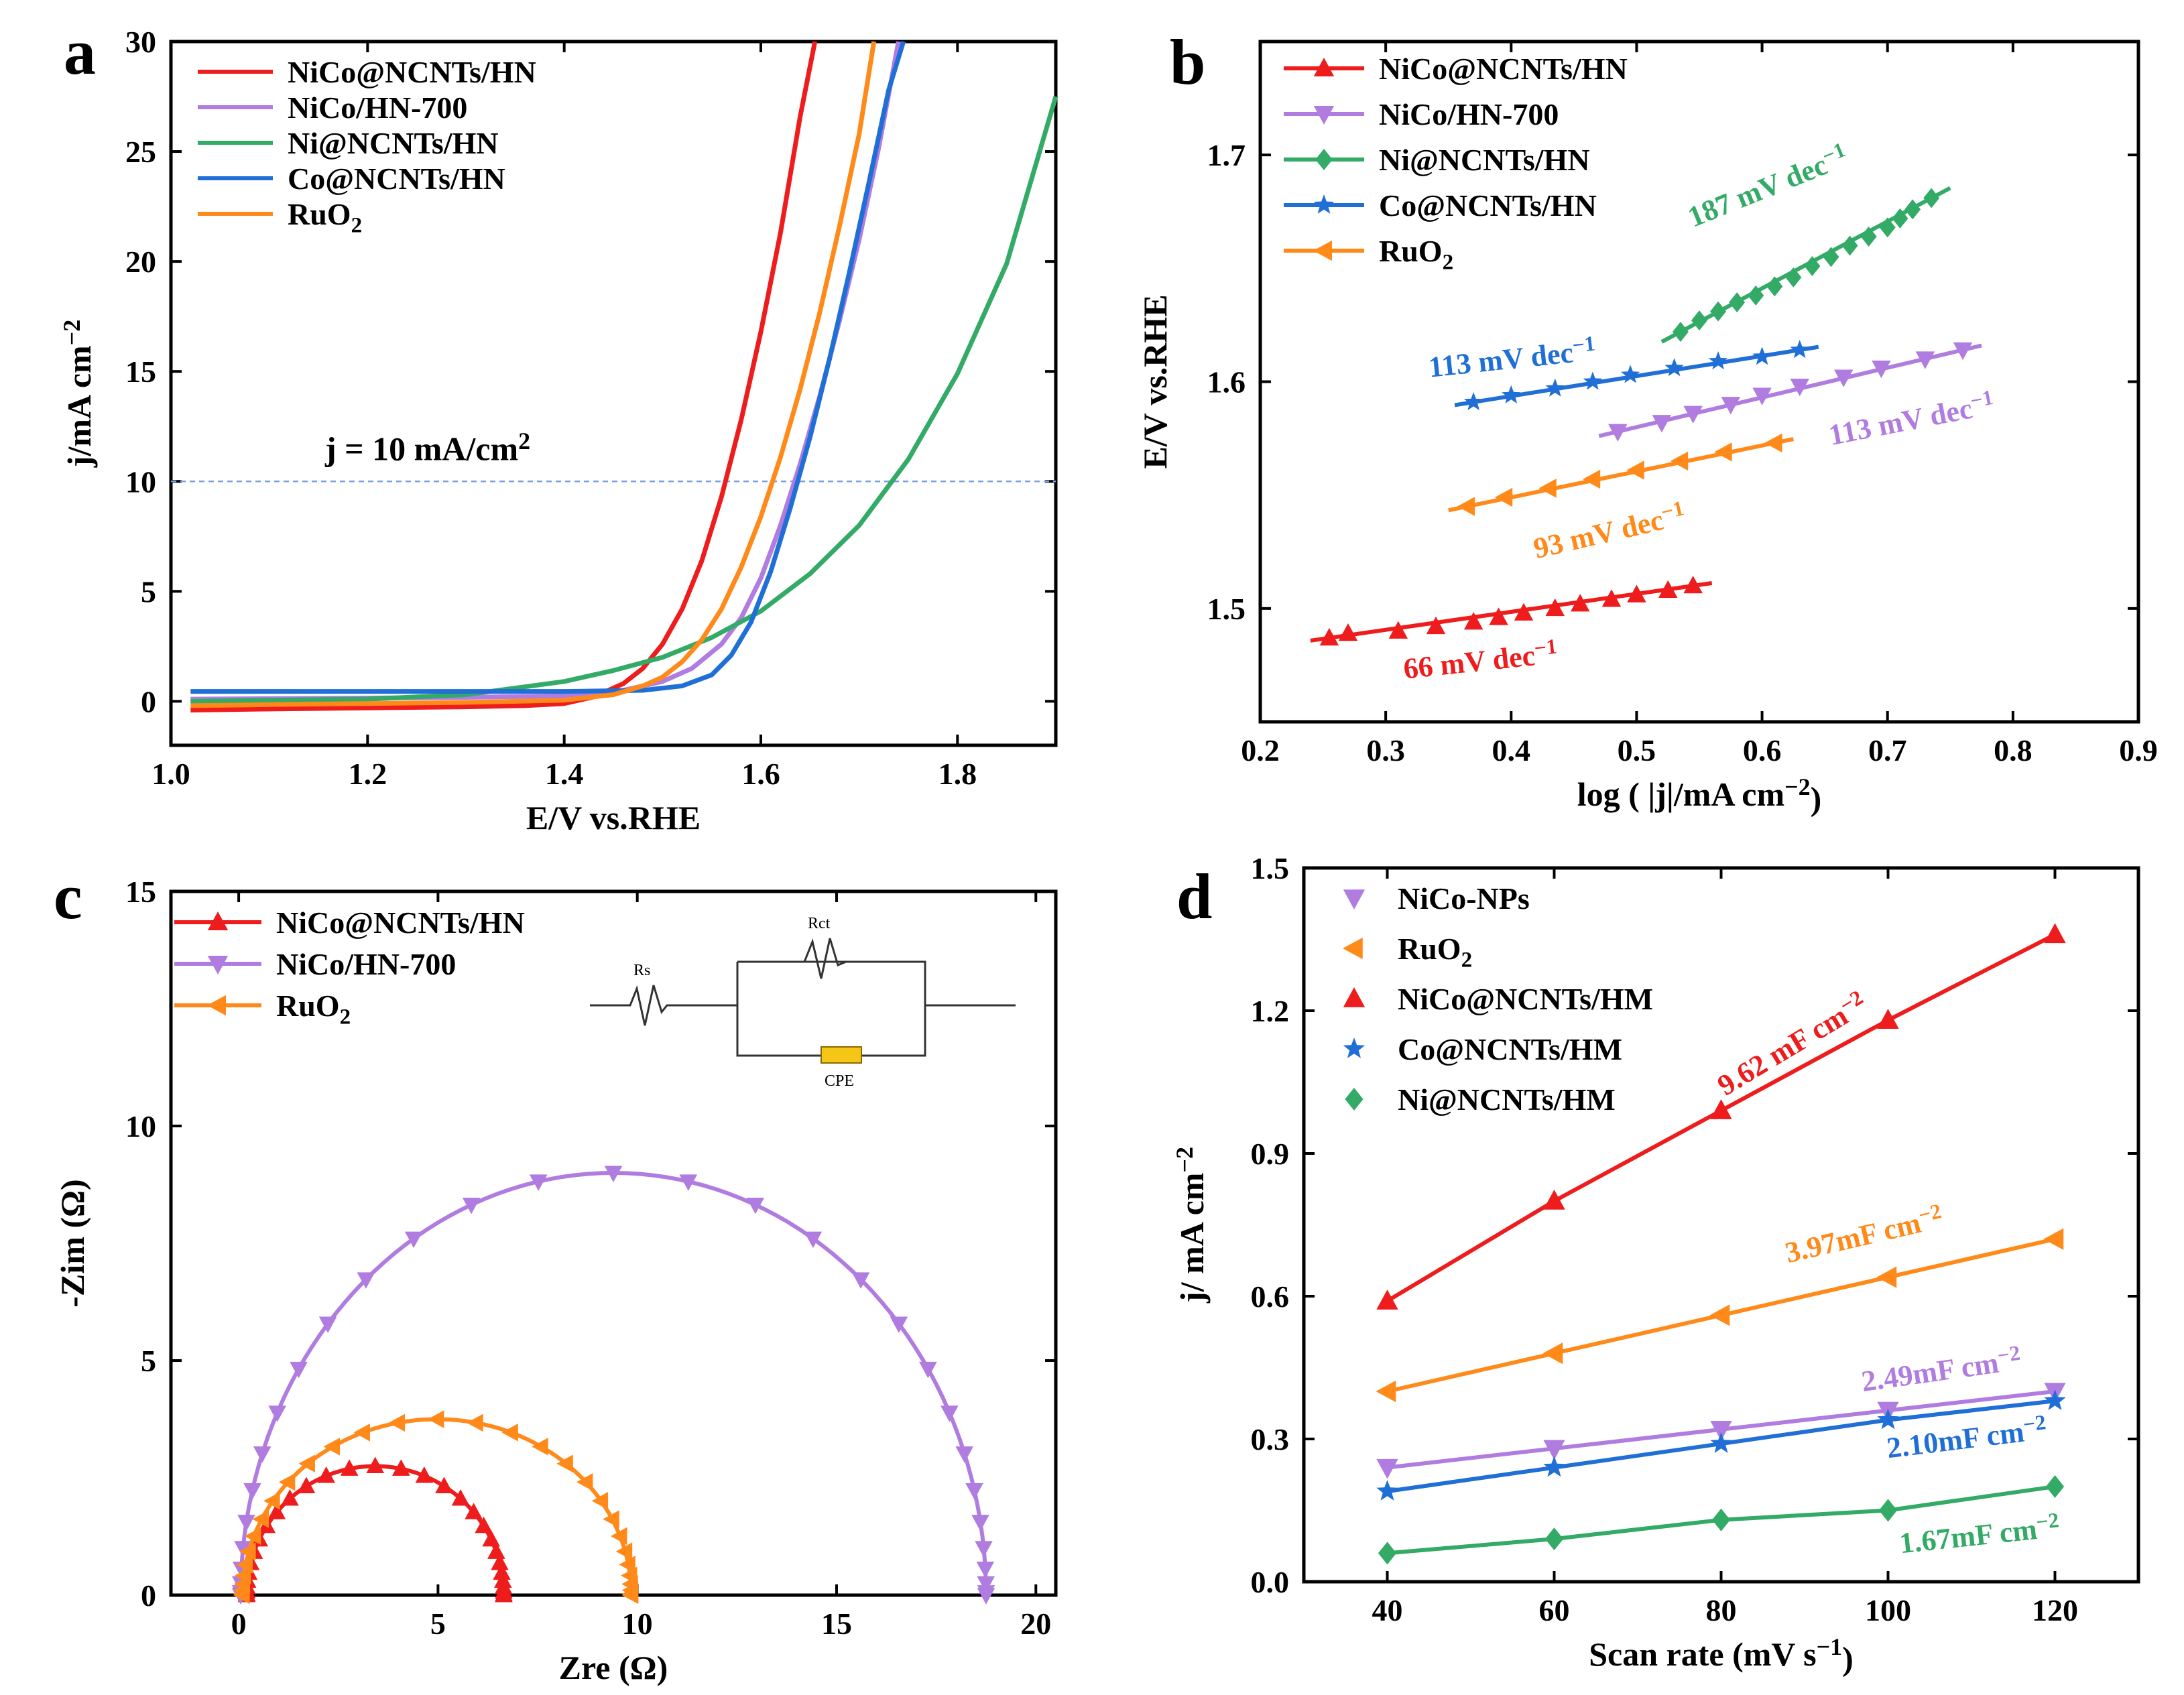  I want to click on b-xtick-label-1-main: 0.3, so click(1385, 750).